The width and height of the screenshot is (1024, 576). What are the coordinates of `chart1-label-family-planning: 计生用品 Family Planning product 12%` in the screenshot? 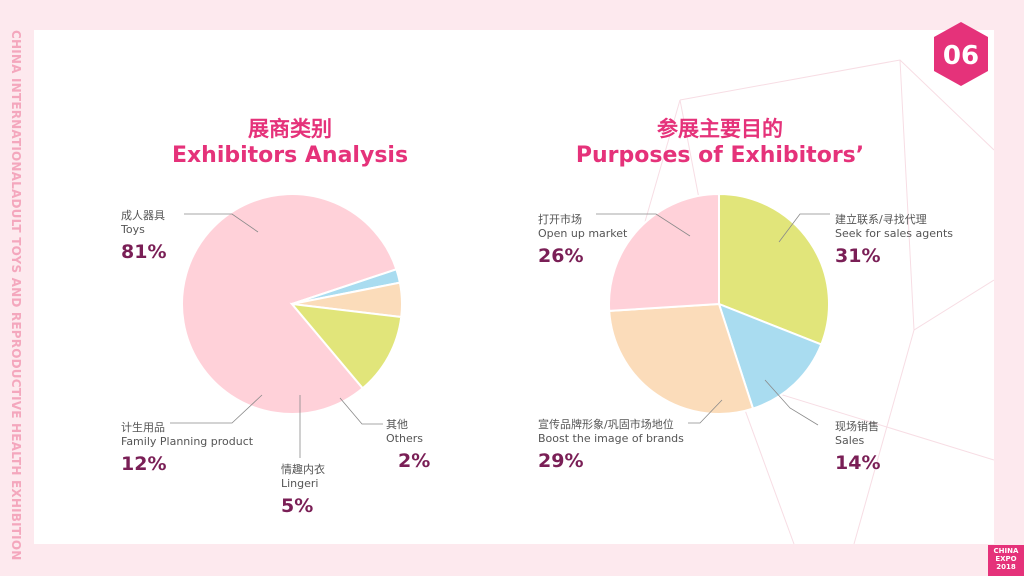 It's located at (187, 448).